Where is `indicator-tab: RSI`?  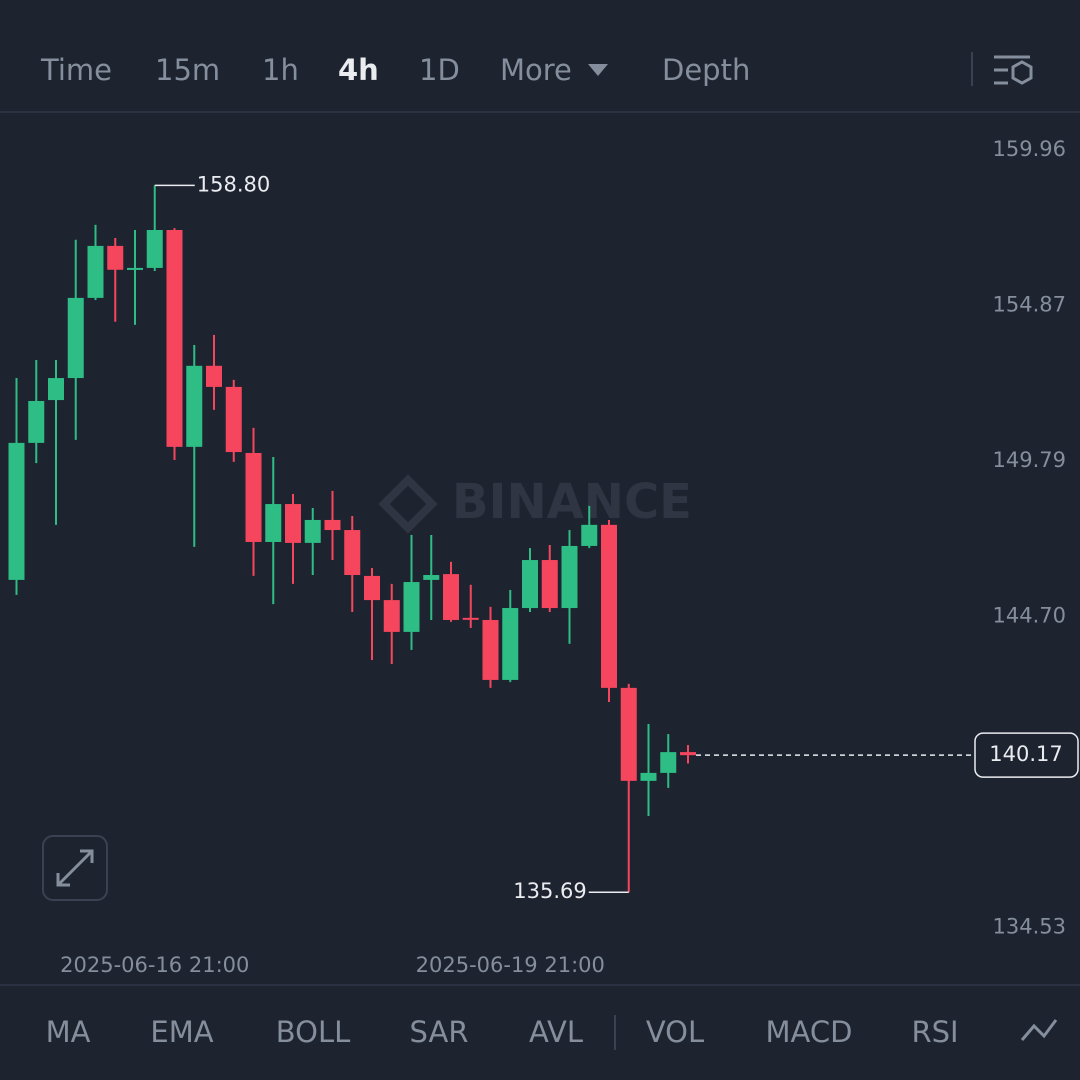 indicator-tab: RSI is located at coordinates (934, 1032).